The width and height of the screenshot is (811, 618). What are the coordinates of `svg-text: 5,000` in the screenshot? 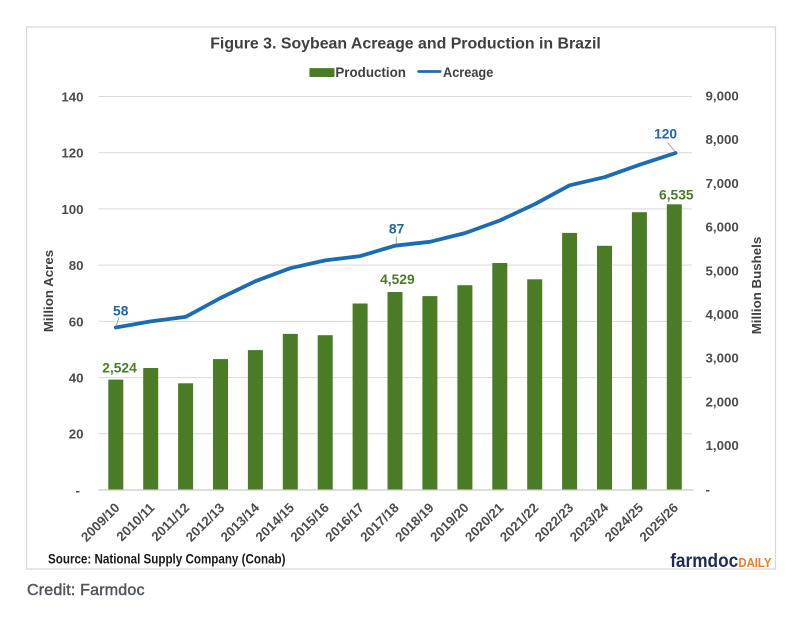 It's located at (722, 270).